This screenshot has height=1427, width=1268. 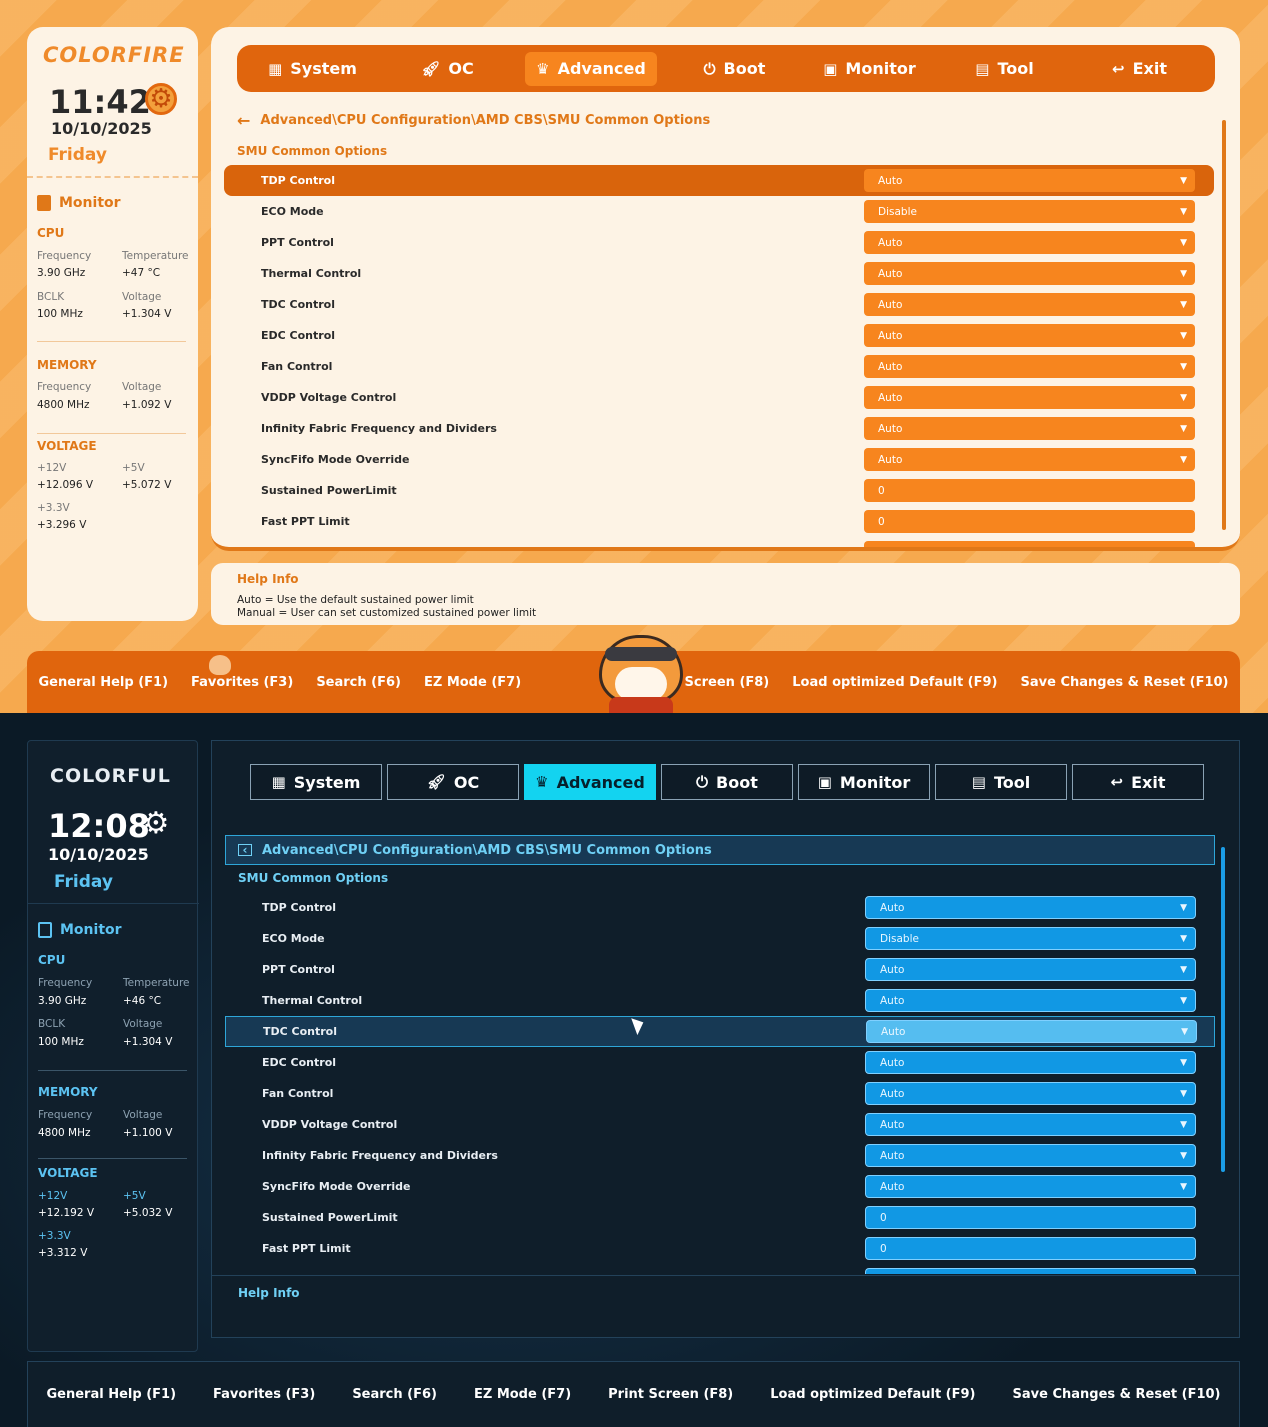 I want to click on cpu-volt-value: +1.304 V, so click(x=147, y=314).